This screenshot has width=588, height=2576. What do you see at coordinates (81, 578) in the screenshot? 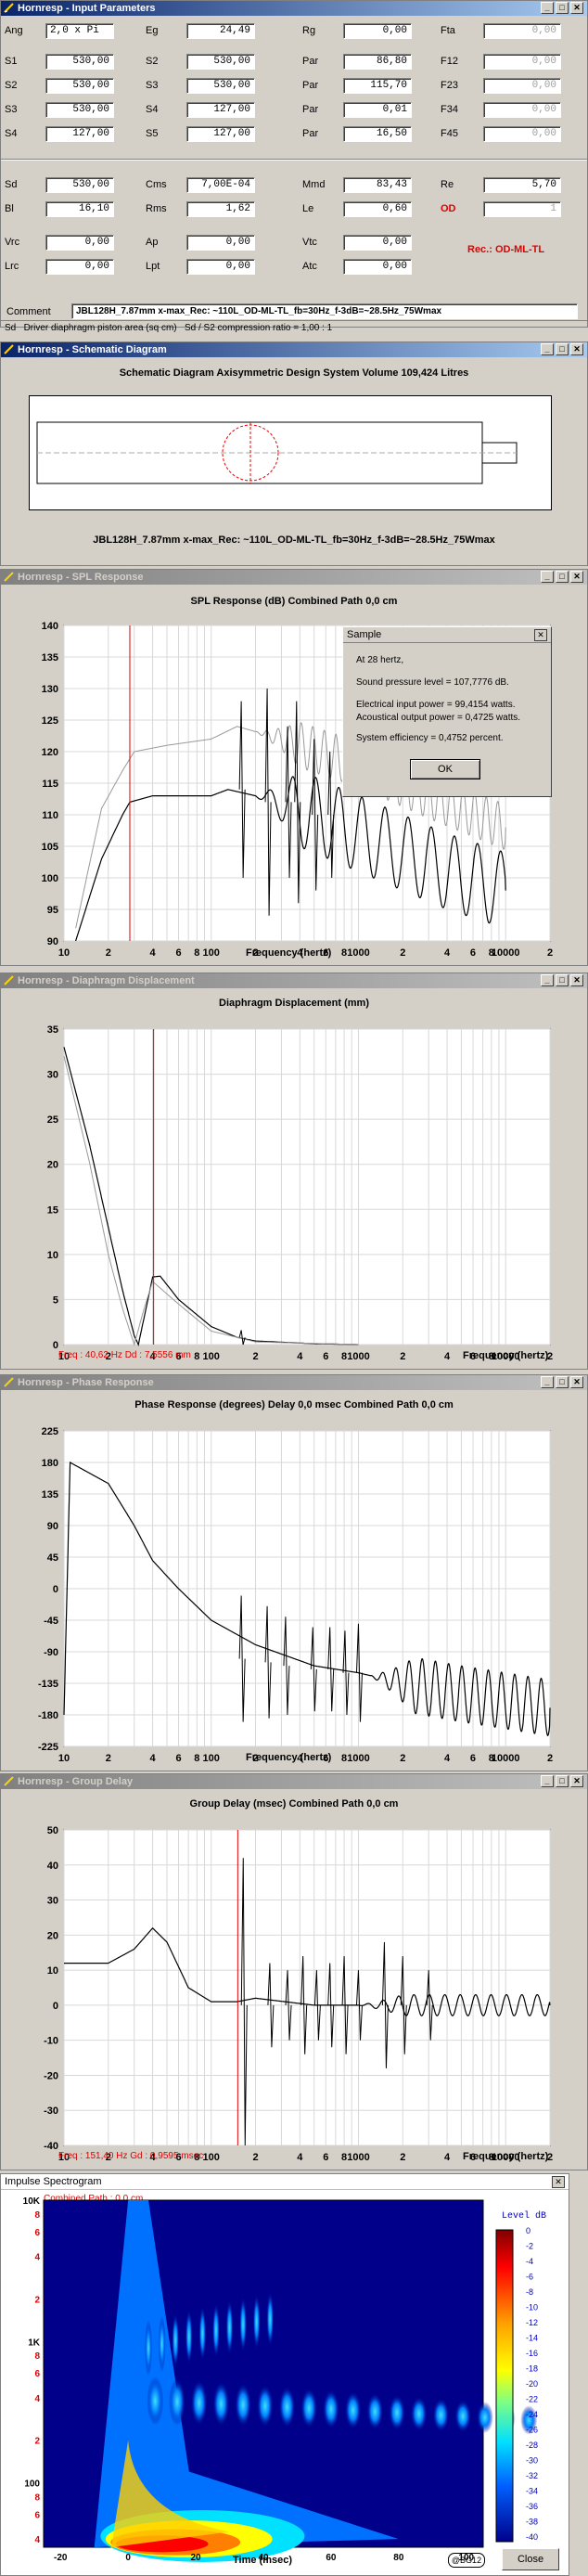
I see `window-title: Hornresp - SPL Response` at bounding box center [81, 578].